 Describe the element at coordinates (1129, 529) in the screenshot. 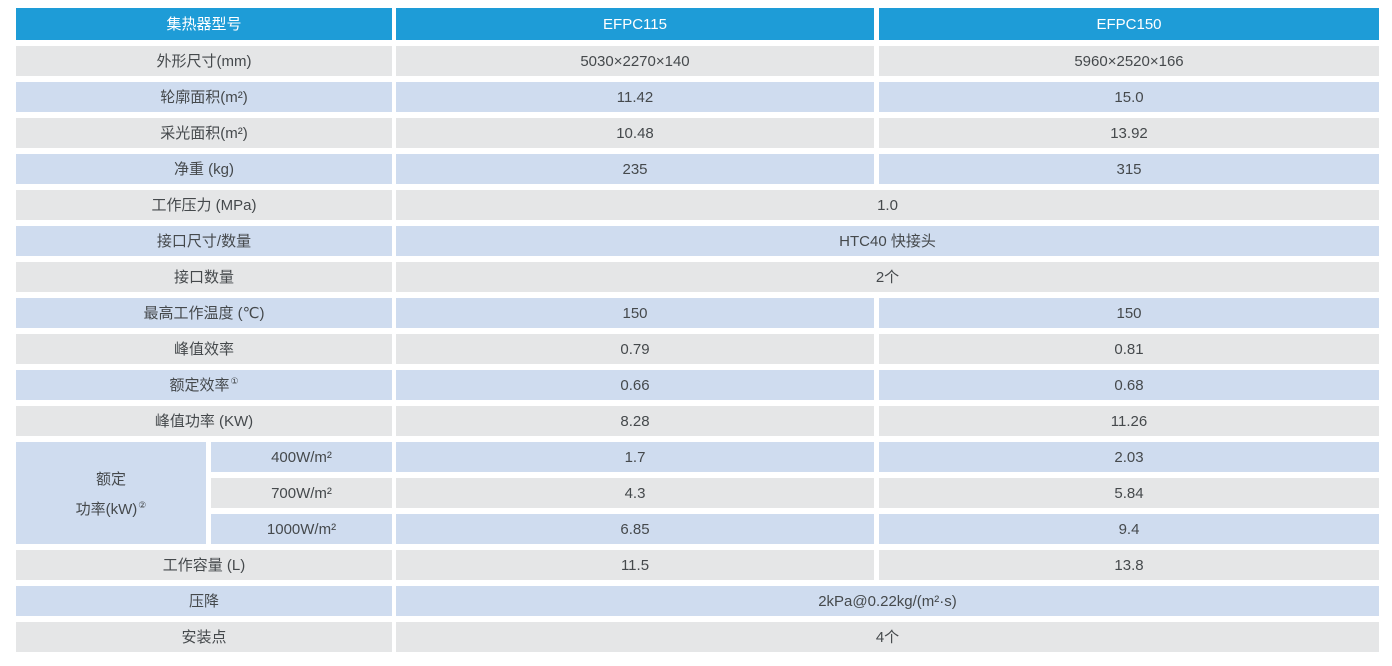

I see `value-cell: 9.4` at that location.